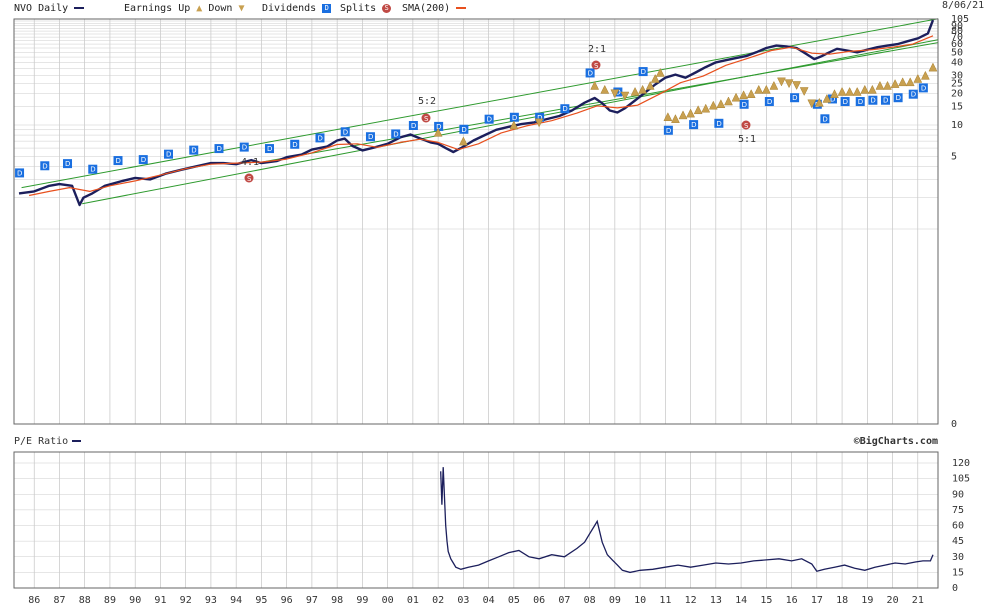 This screenshot has height=608, width=1000. I want to click on y-tick-label: 5, so click(954, 156).